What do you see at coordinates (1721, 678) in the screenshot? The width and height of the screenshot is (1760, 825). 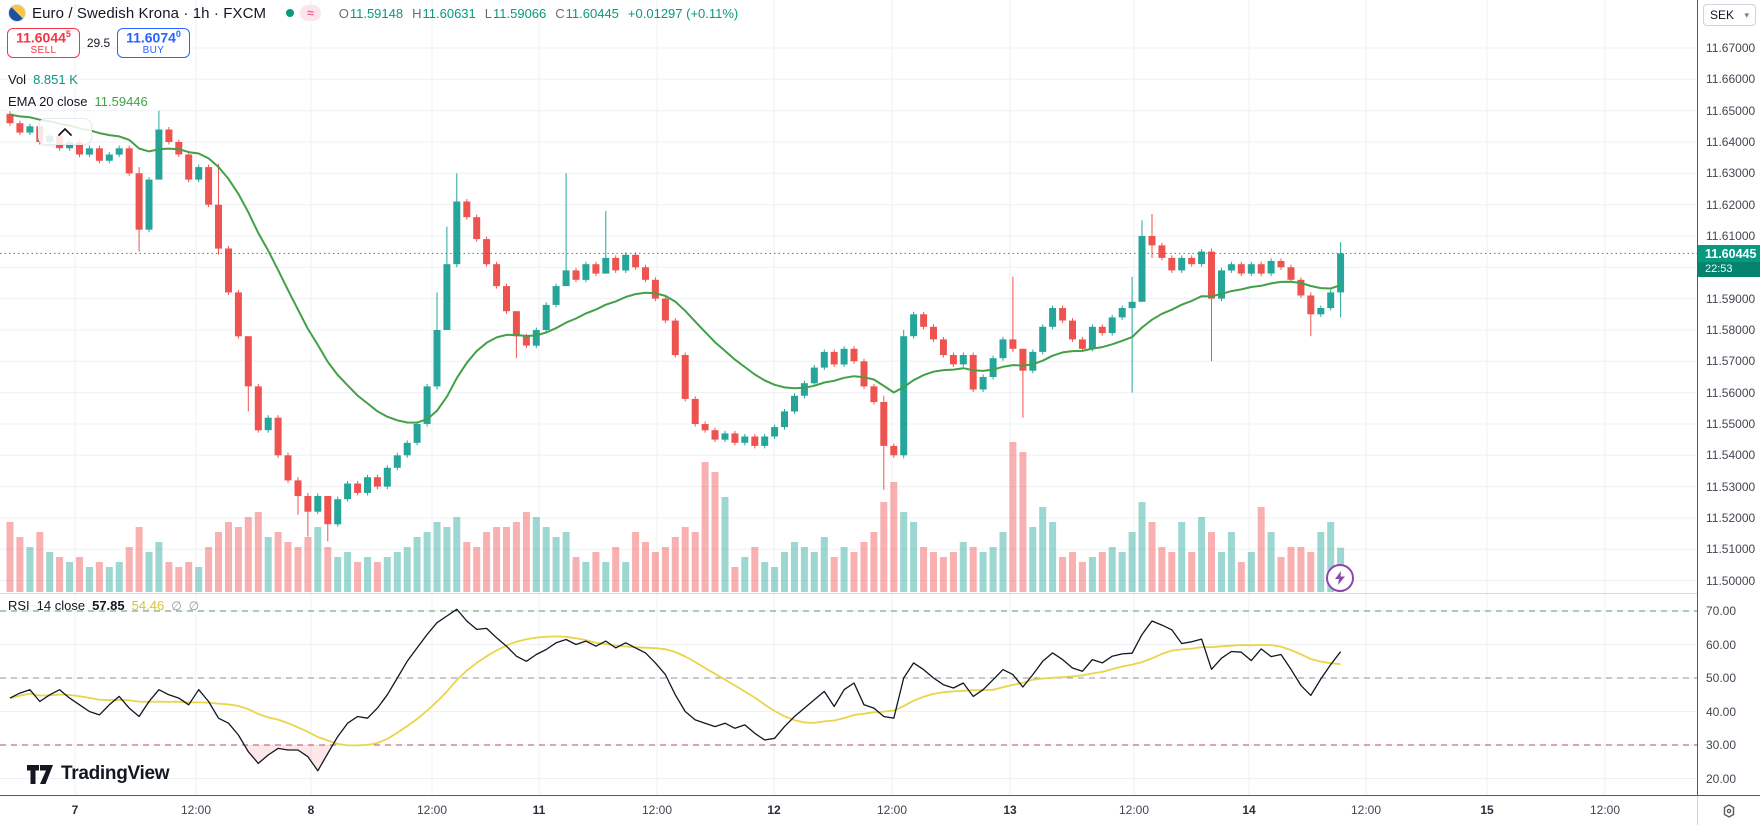 I see `rsi-axis-label: 50.00` at bounding box center [1721, 678].